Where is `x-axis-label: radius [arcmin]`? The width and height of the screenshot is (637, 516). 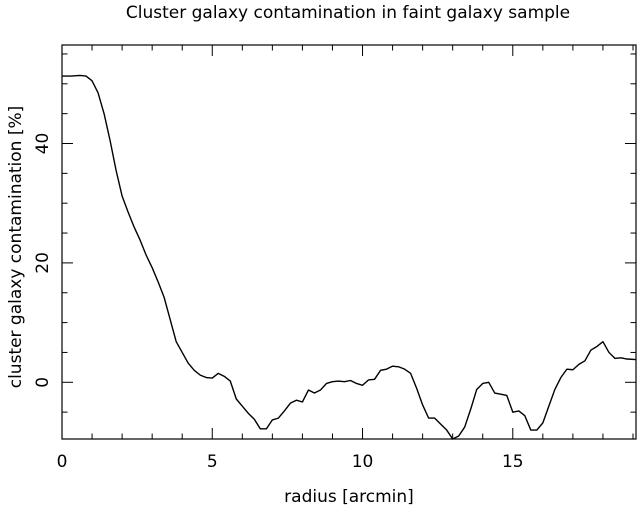 x-axis-label: radius [arcmin] is located at coordinates (349, 497).